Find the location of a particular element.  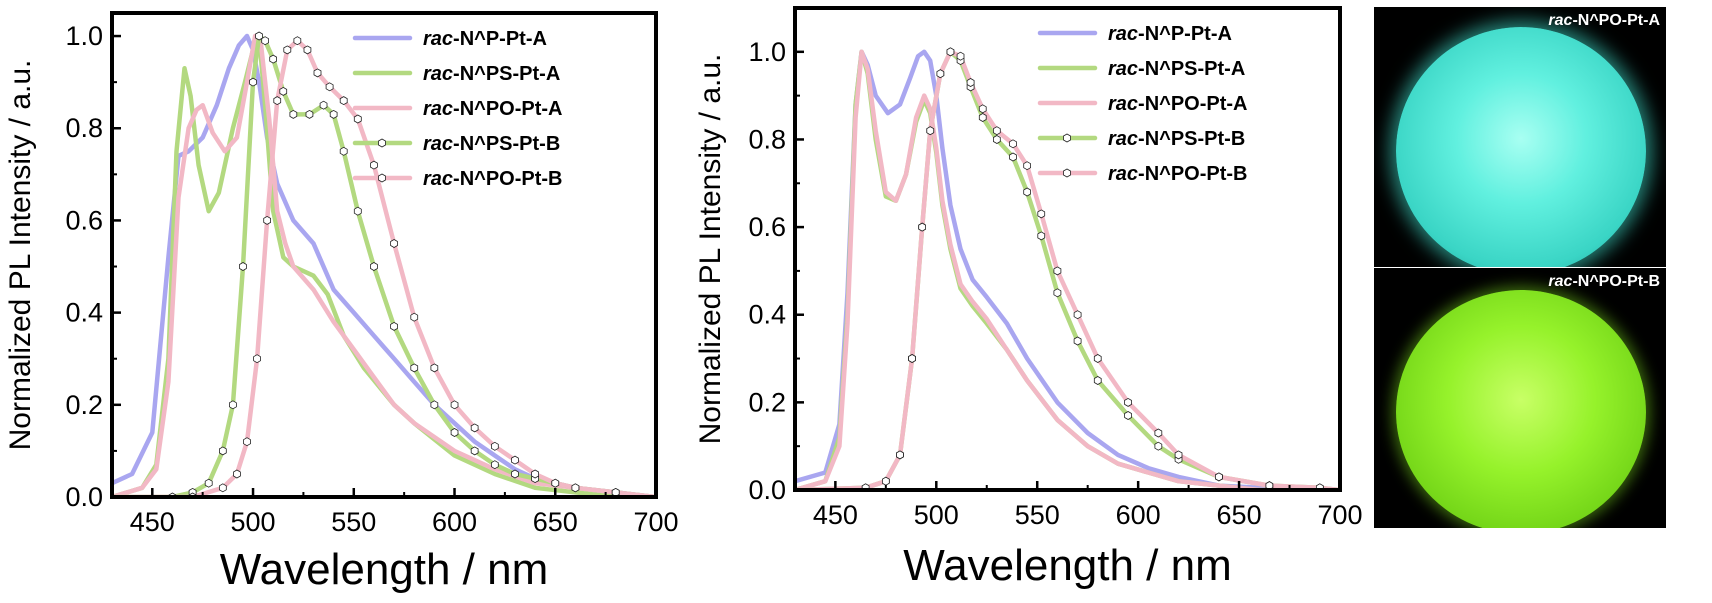

y-tick-label: 0.8 is located at coordinates (84, 128).